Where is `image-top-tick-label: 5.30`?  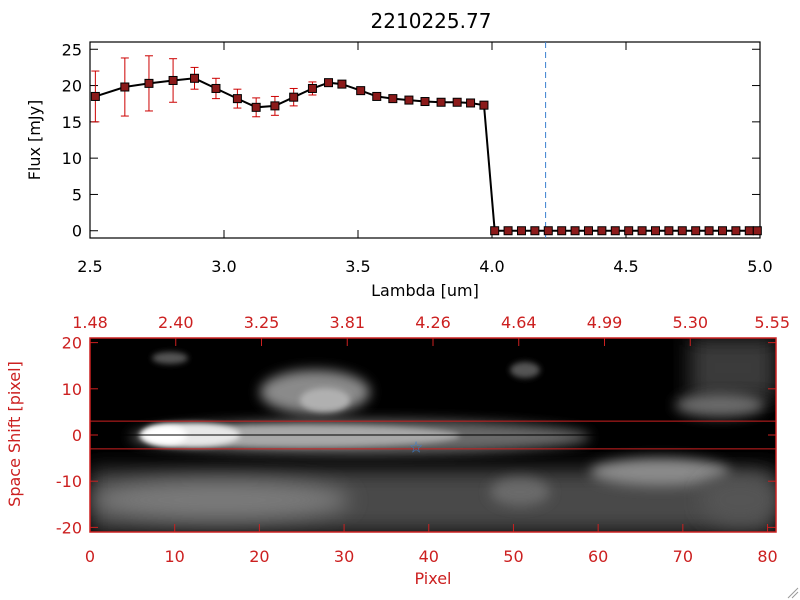 image-top-tick-label: 5.30 is located at coordinates (690, 322).